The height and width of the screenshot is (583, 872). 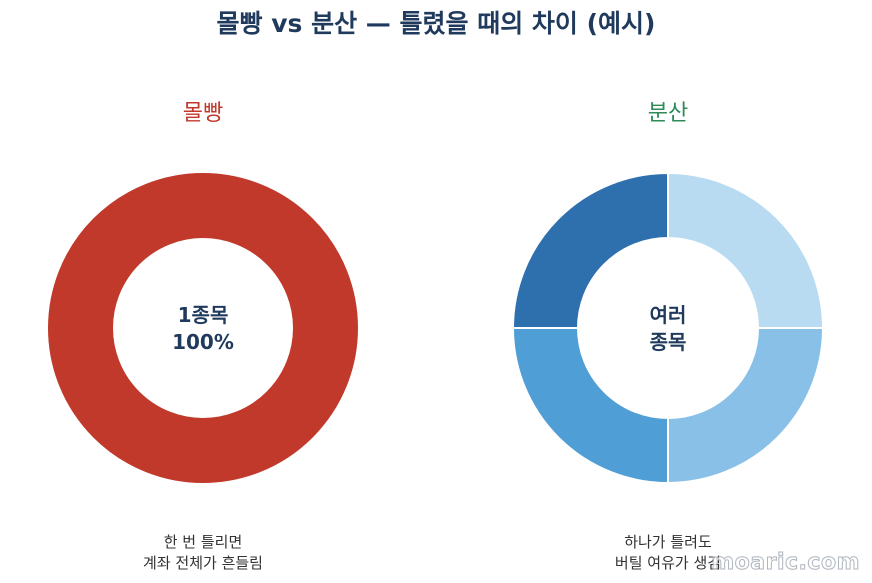 What do you see at coordinates (203, 553) in the screenshot?
I see `left-caption: 한 번 틀리면 계좌 전체가 흔들림` at bounding box center [203, 553].